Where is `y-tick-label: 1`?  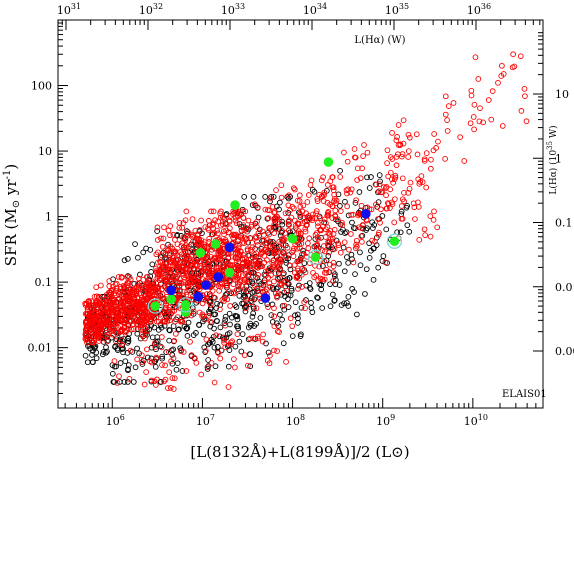
y-tick-label: 1 is located at coordinates (48, 217).